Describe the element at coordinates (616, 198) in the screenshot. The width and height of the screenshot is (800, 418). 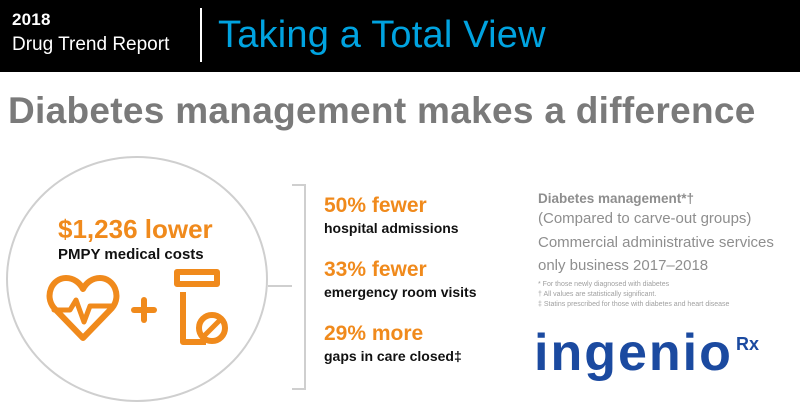
I see `side-note-title: Diabetes management*†` at that location.